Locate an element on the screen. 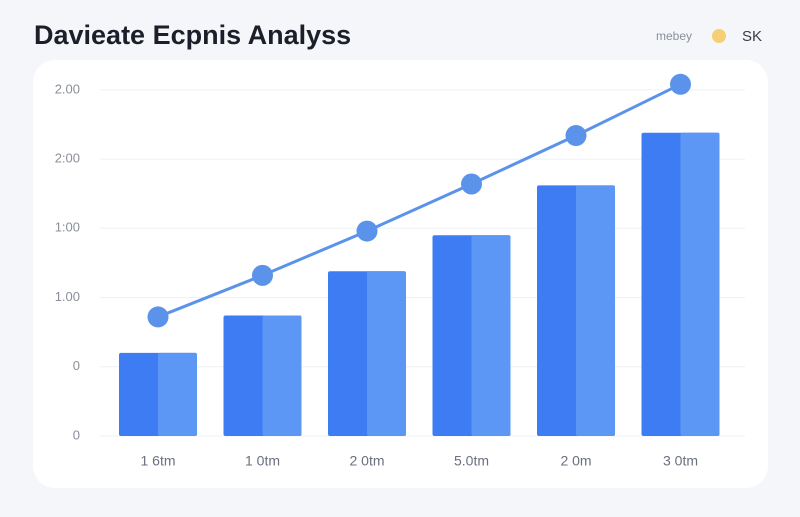 The width and height of the screenshot is (800, 517). x-tick-label: 5.0tm is located at coordinates (471, 461).